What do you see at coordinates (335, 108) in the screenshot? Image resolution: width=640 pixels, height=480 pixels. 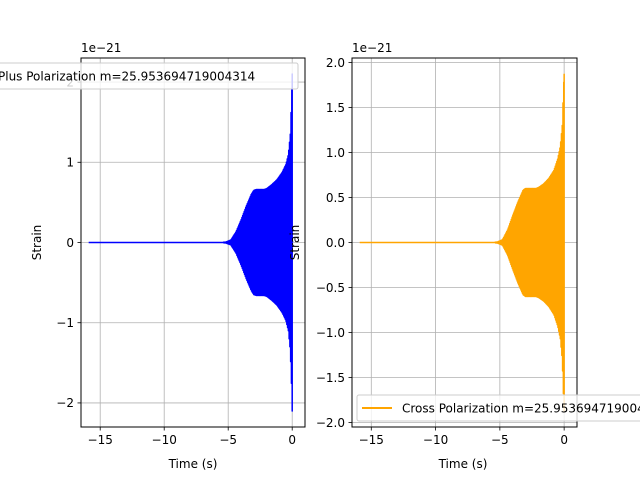 I see `y-tick-label: 1.5` at bounding box center [335, 108].